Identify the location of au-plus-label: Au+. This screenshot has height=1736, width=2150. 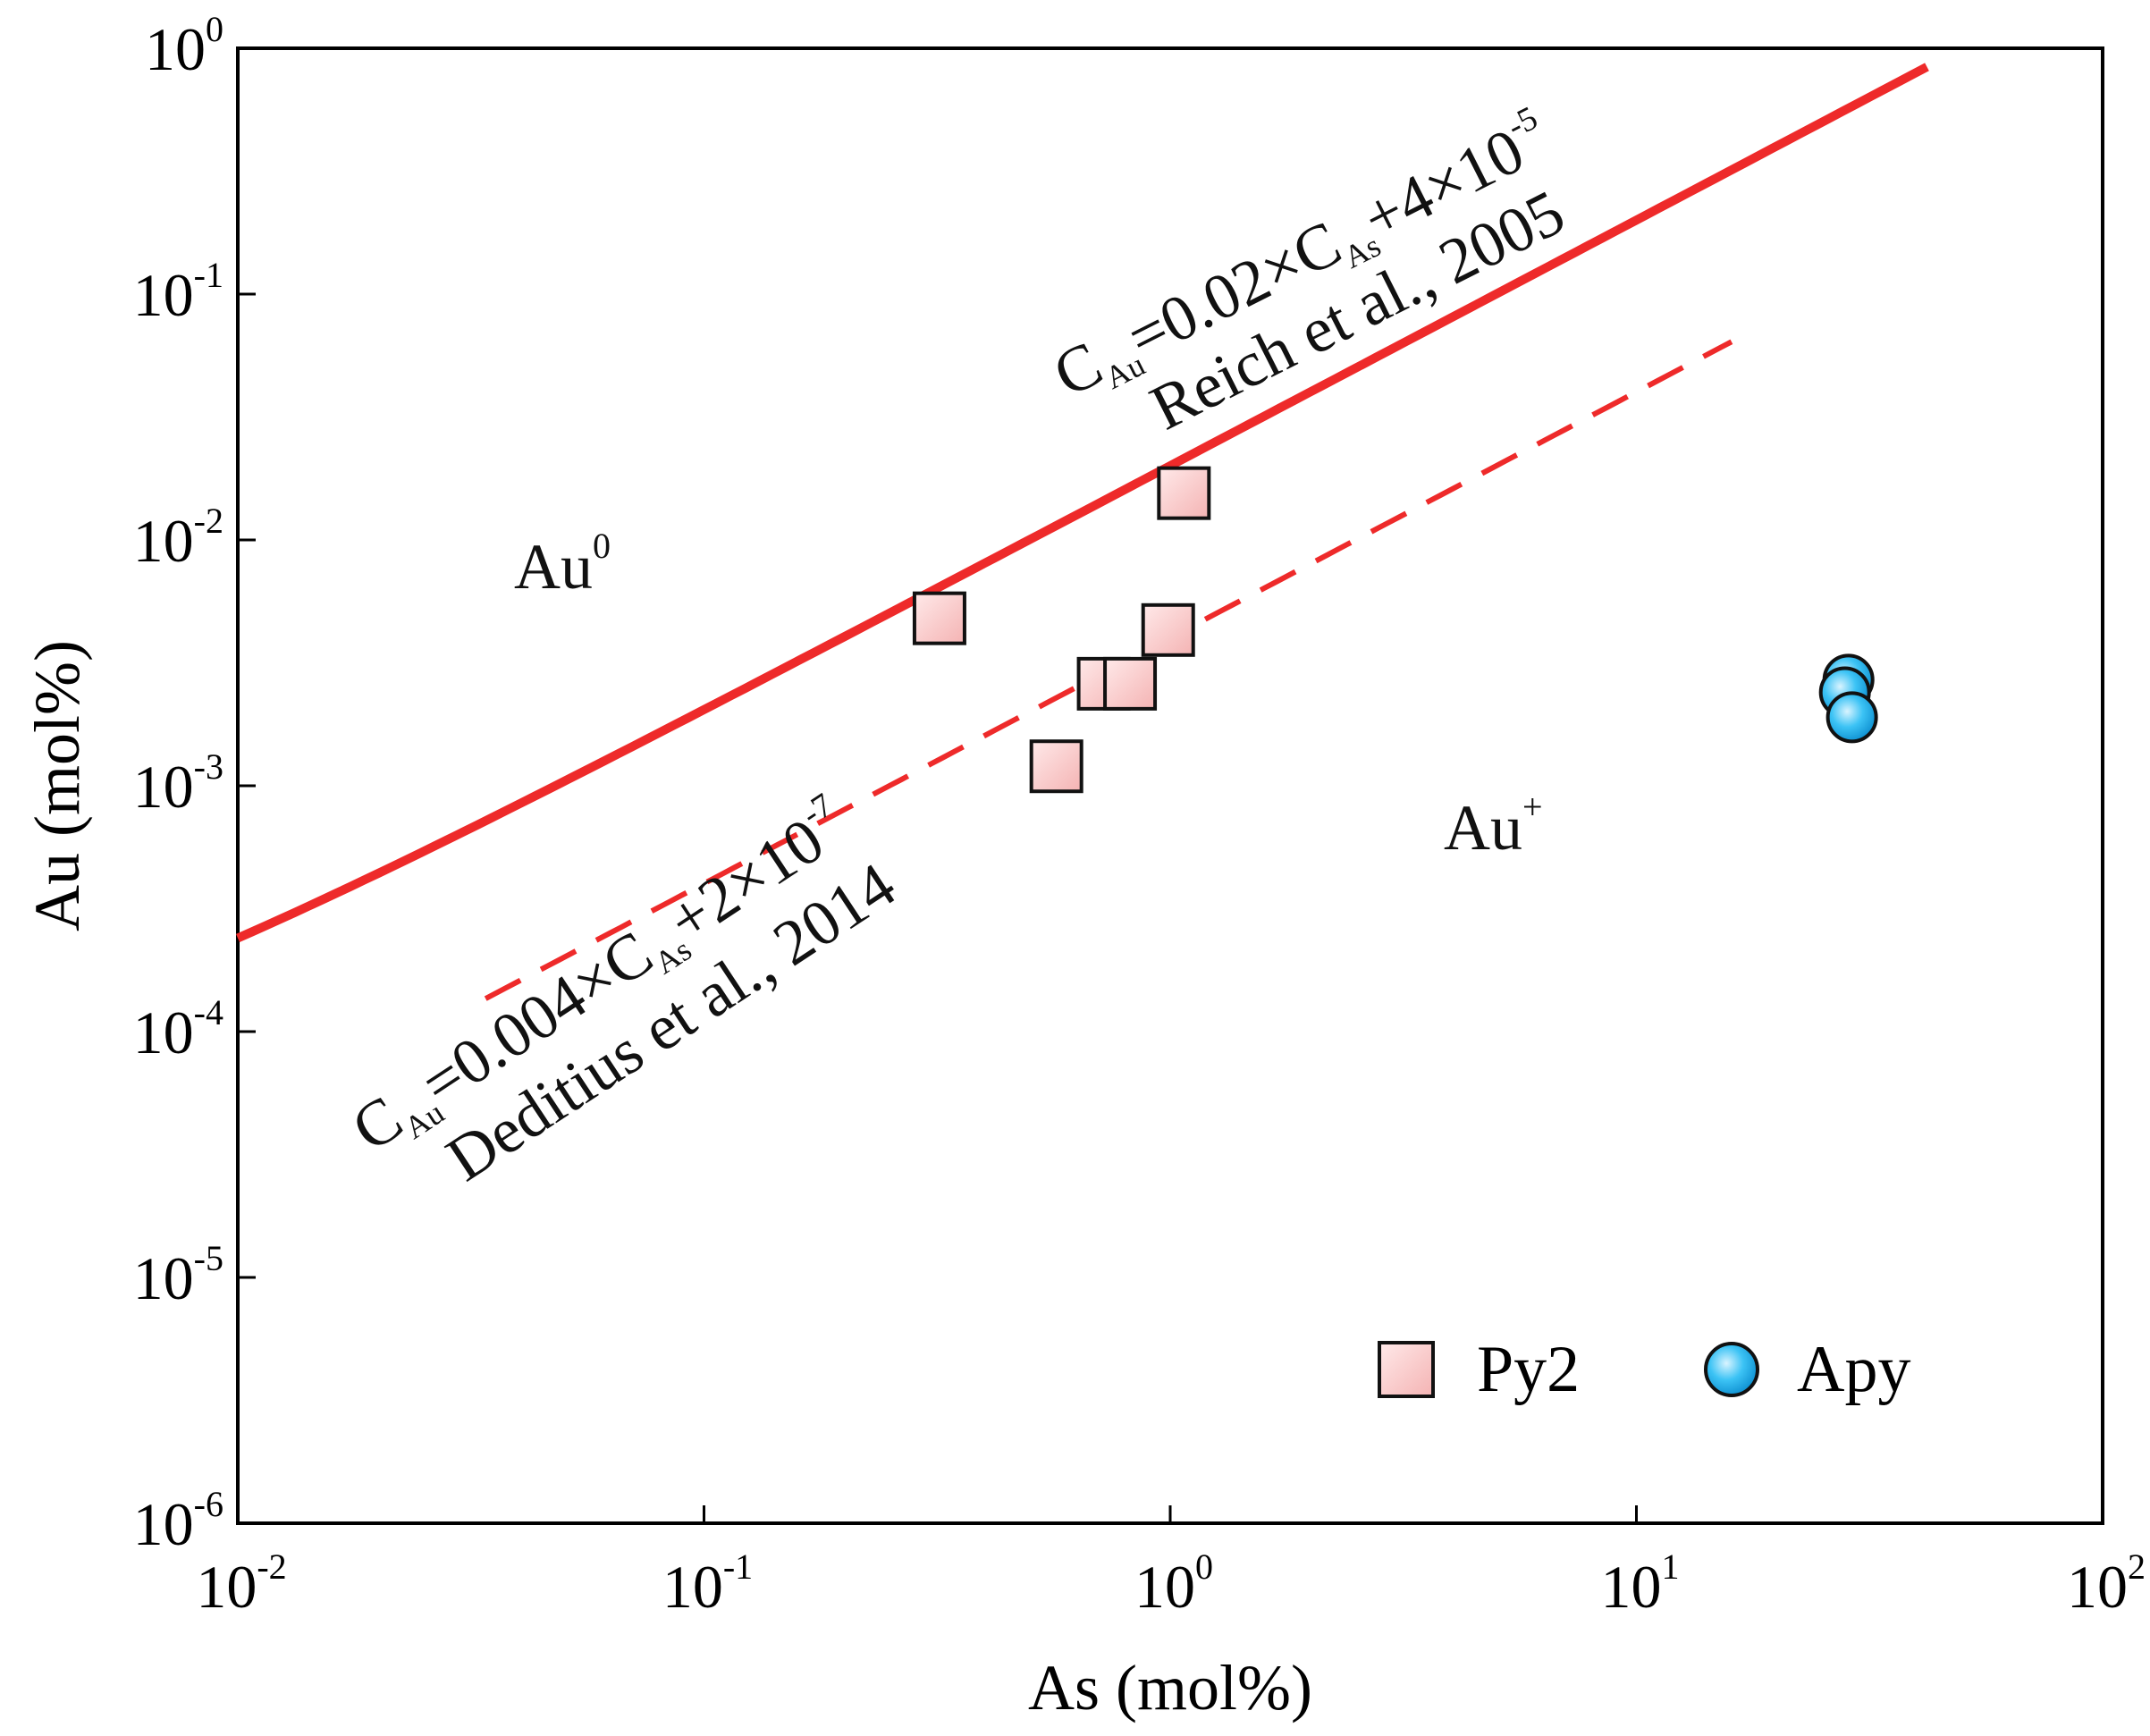
(1493, 825).